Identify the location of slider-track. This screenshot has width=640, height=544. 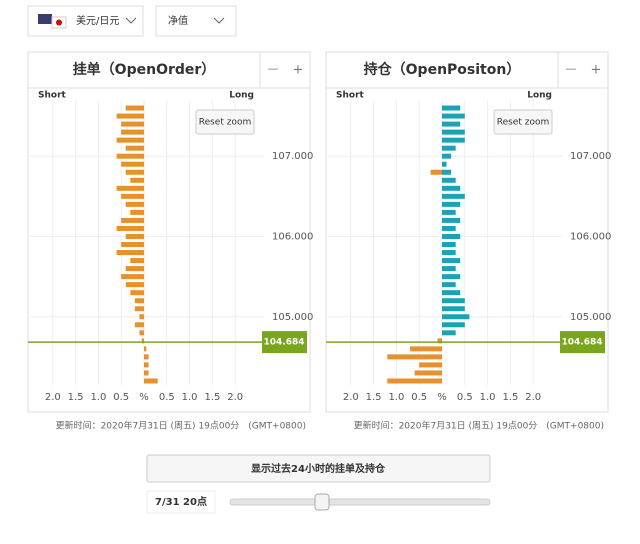
(360, 502).